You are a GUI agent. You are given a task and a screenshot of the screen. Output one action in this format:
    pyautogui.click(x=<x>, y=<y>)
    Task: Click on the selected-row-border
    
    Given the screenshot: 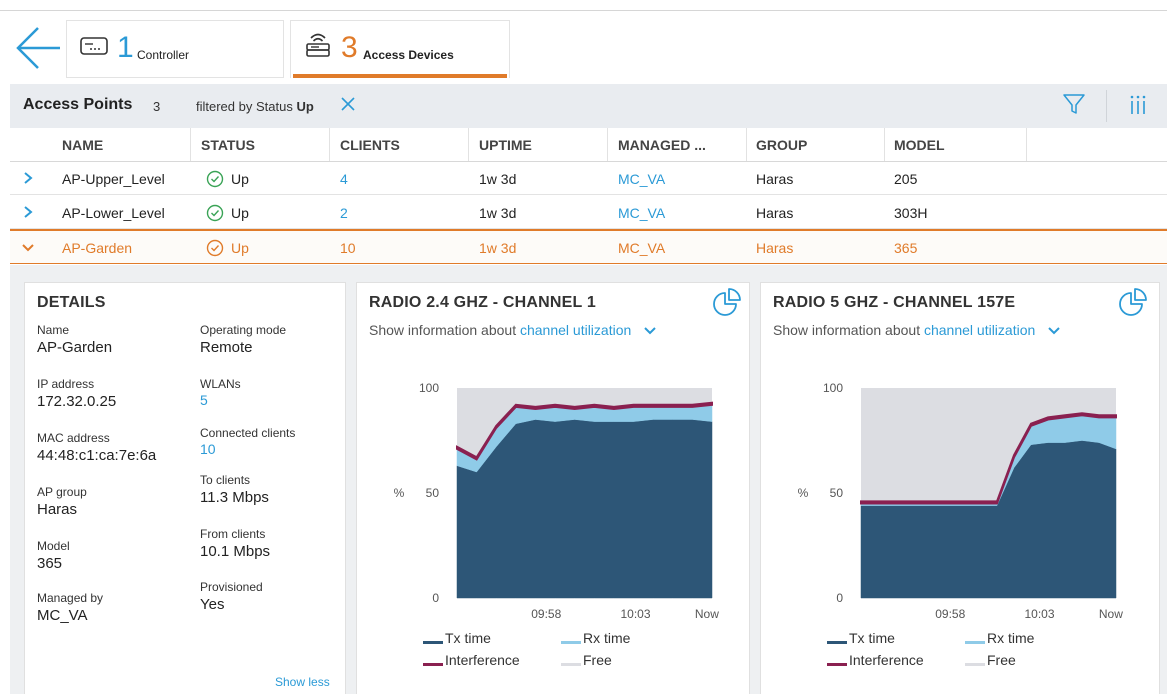 What is the action you would take?
    pyautogui.click(x=588, y=230)
    